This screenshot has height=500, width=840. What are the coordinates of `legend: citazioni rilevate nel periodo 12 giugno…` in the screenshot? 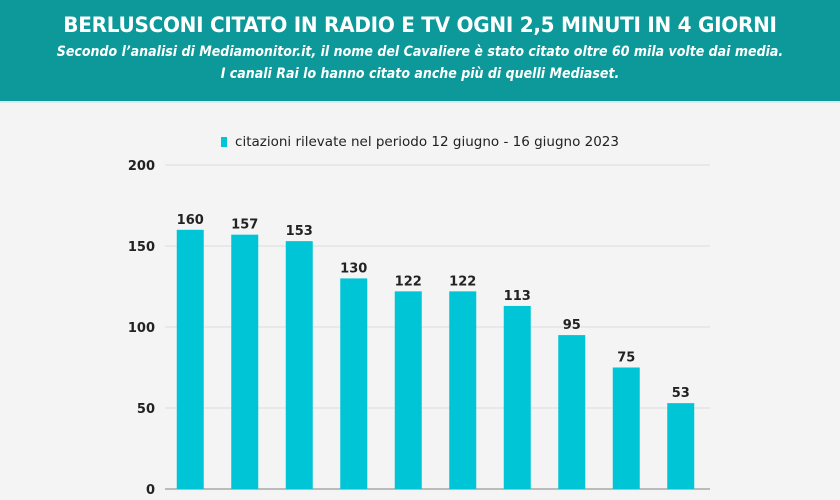 It's located at (420, 142).